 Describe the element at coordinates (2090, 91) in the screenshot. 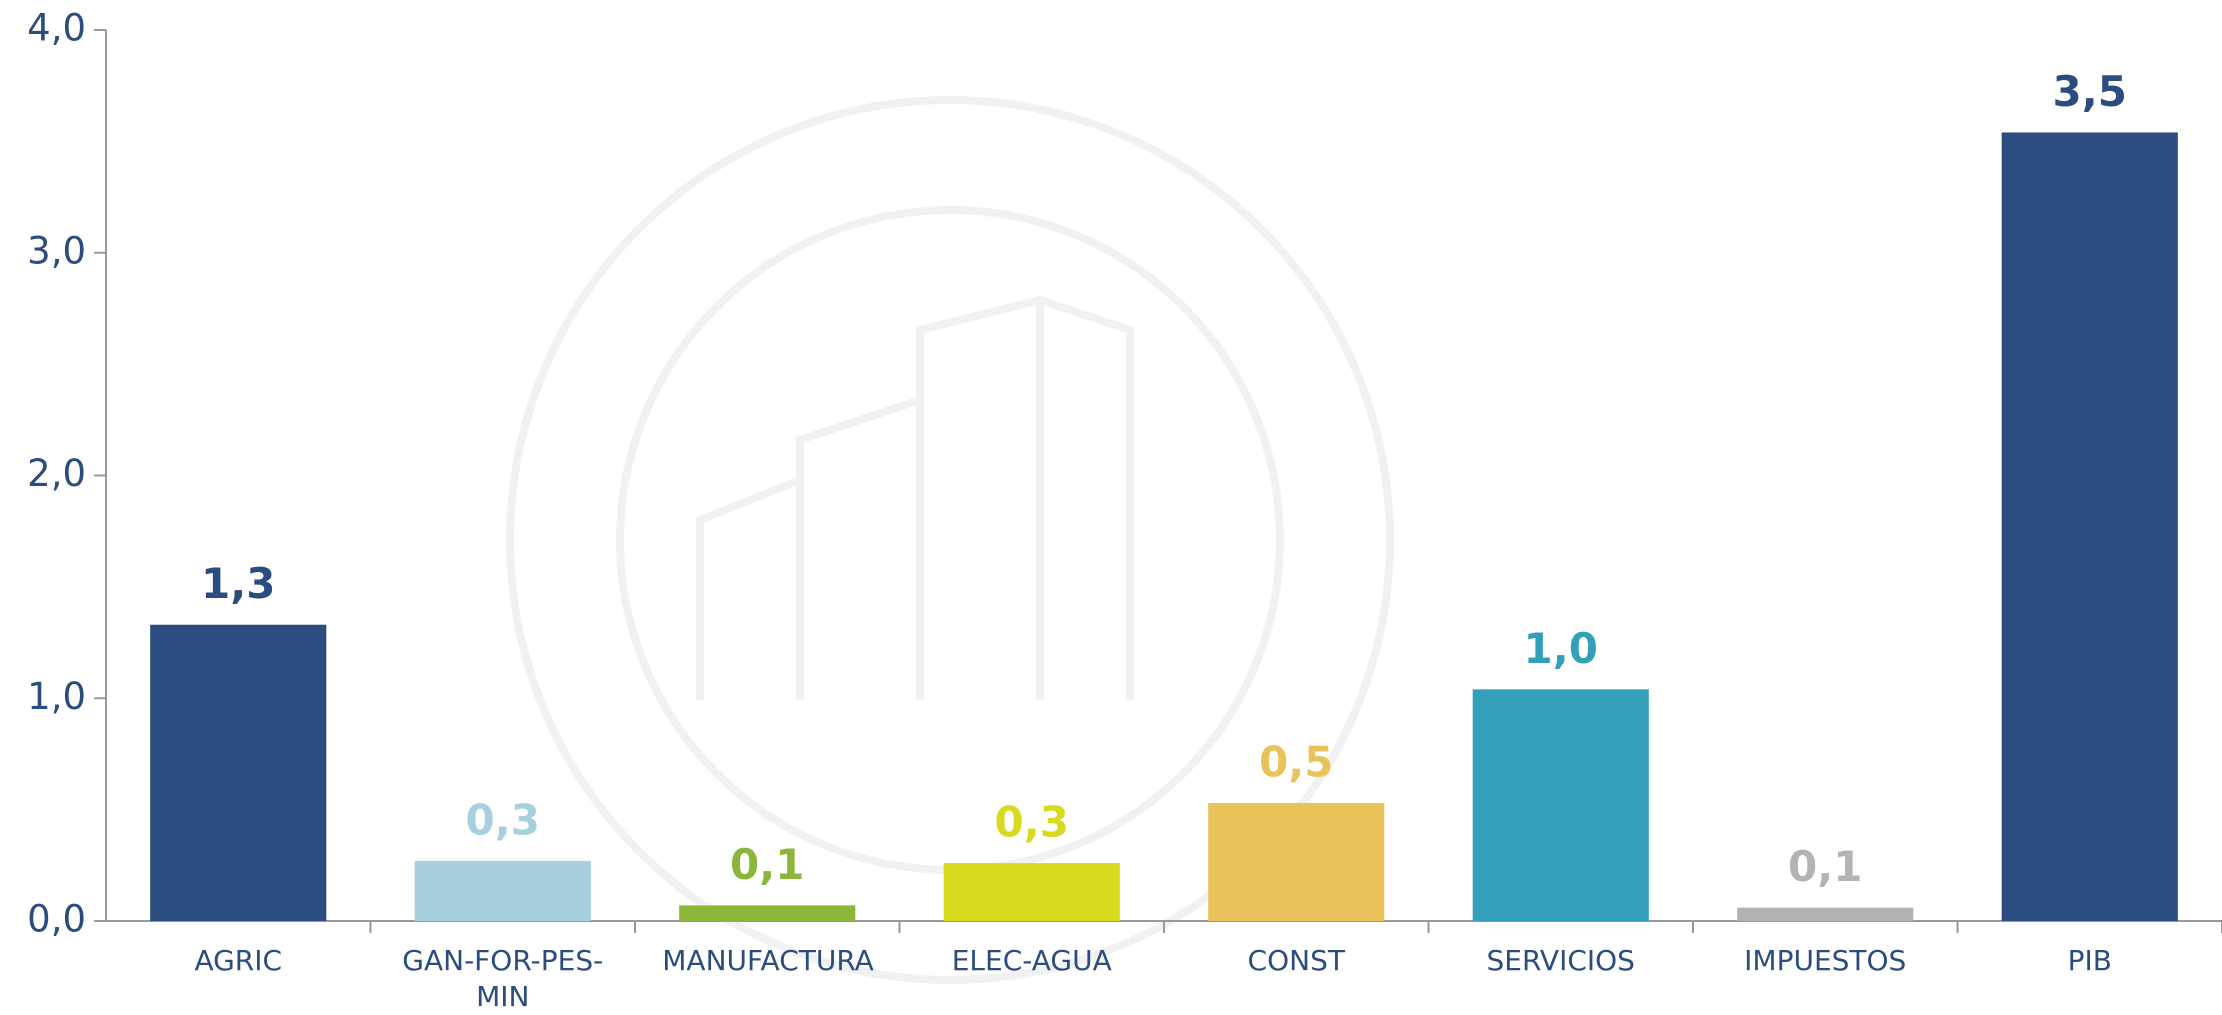

I see `value-label: 3,5` at that location.